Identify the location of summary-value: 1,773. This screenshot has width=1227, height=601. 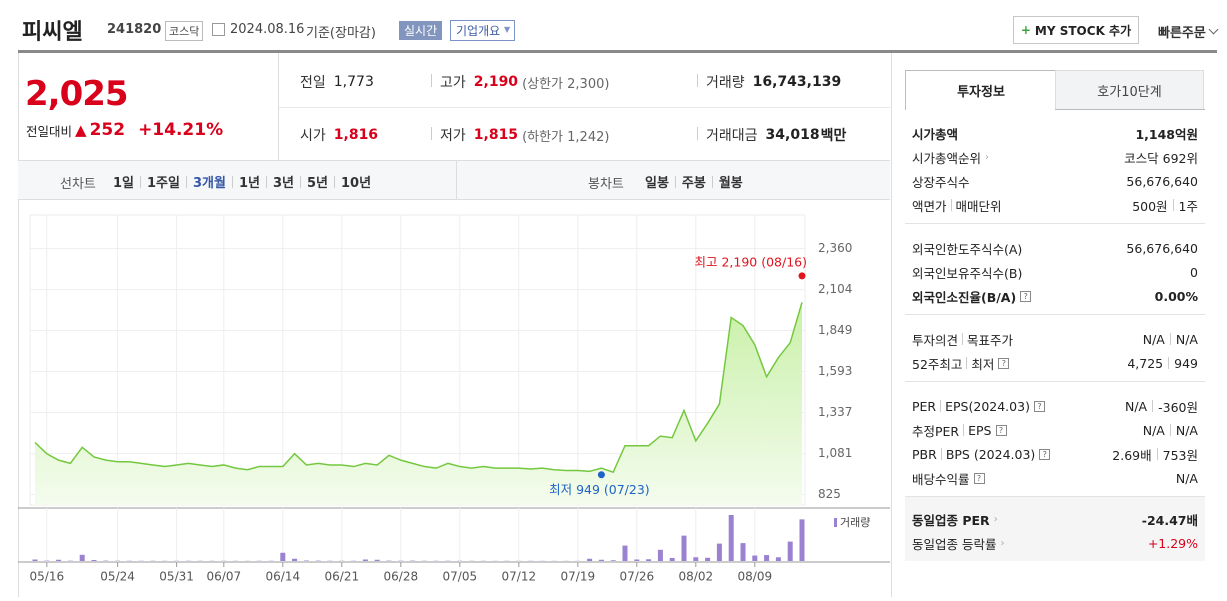
(353, 82).